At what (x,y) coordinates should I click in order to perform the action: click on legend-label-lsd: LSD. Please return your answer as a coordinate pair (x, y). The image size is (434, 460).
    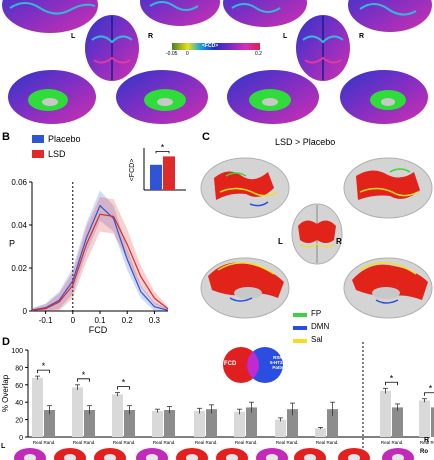
    Looking at the image, I should click on (57, 154).